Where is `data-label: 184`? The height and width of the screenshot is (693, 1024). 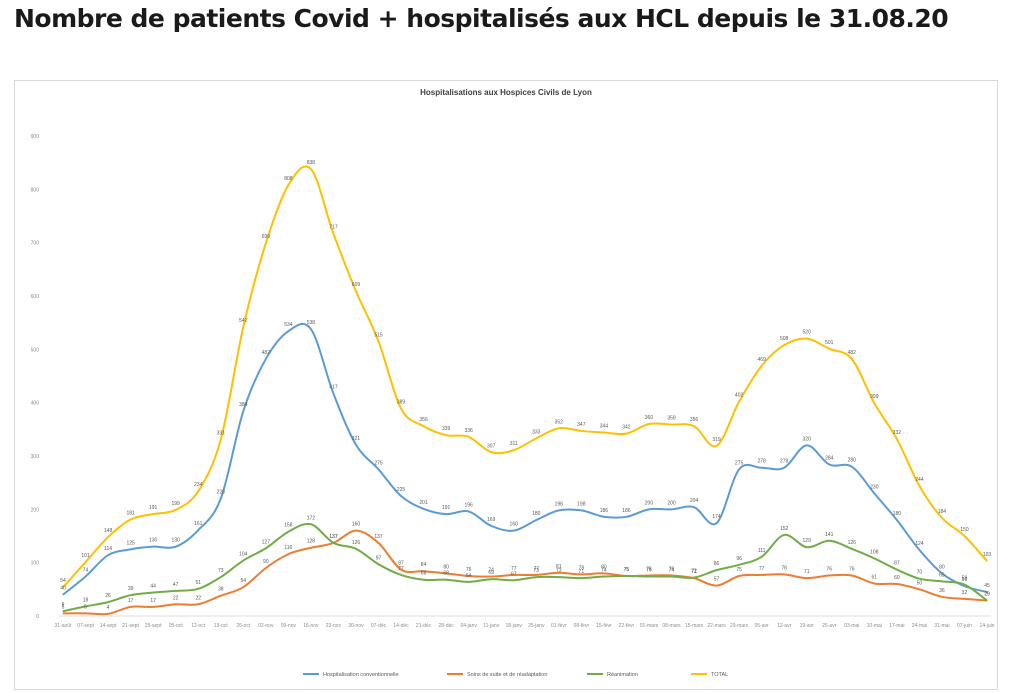 data-label: 184 is located at coordinates (942, 512).